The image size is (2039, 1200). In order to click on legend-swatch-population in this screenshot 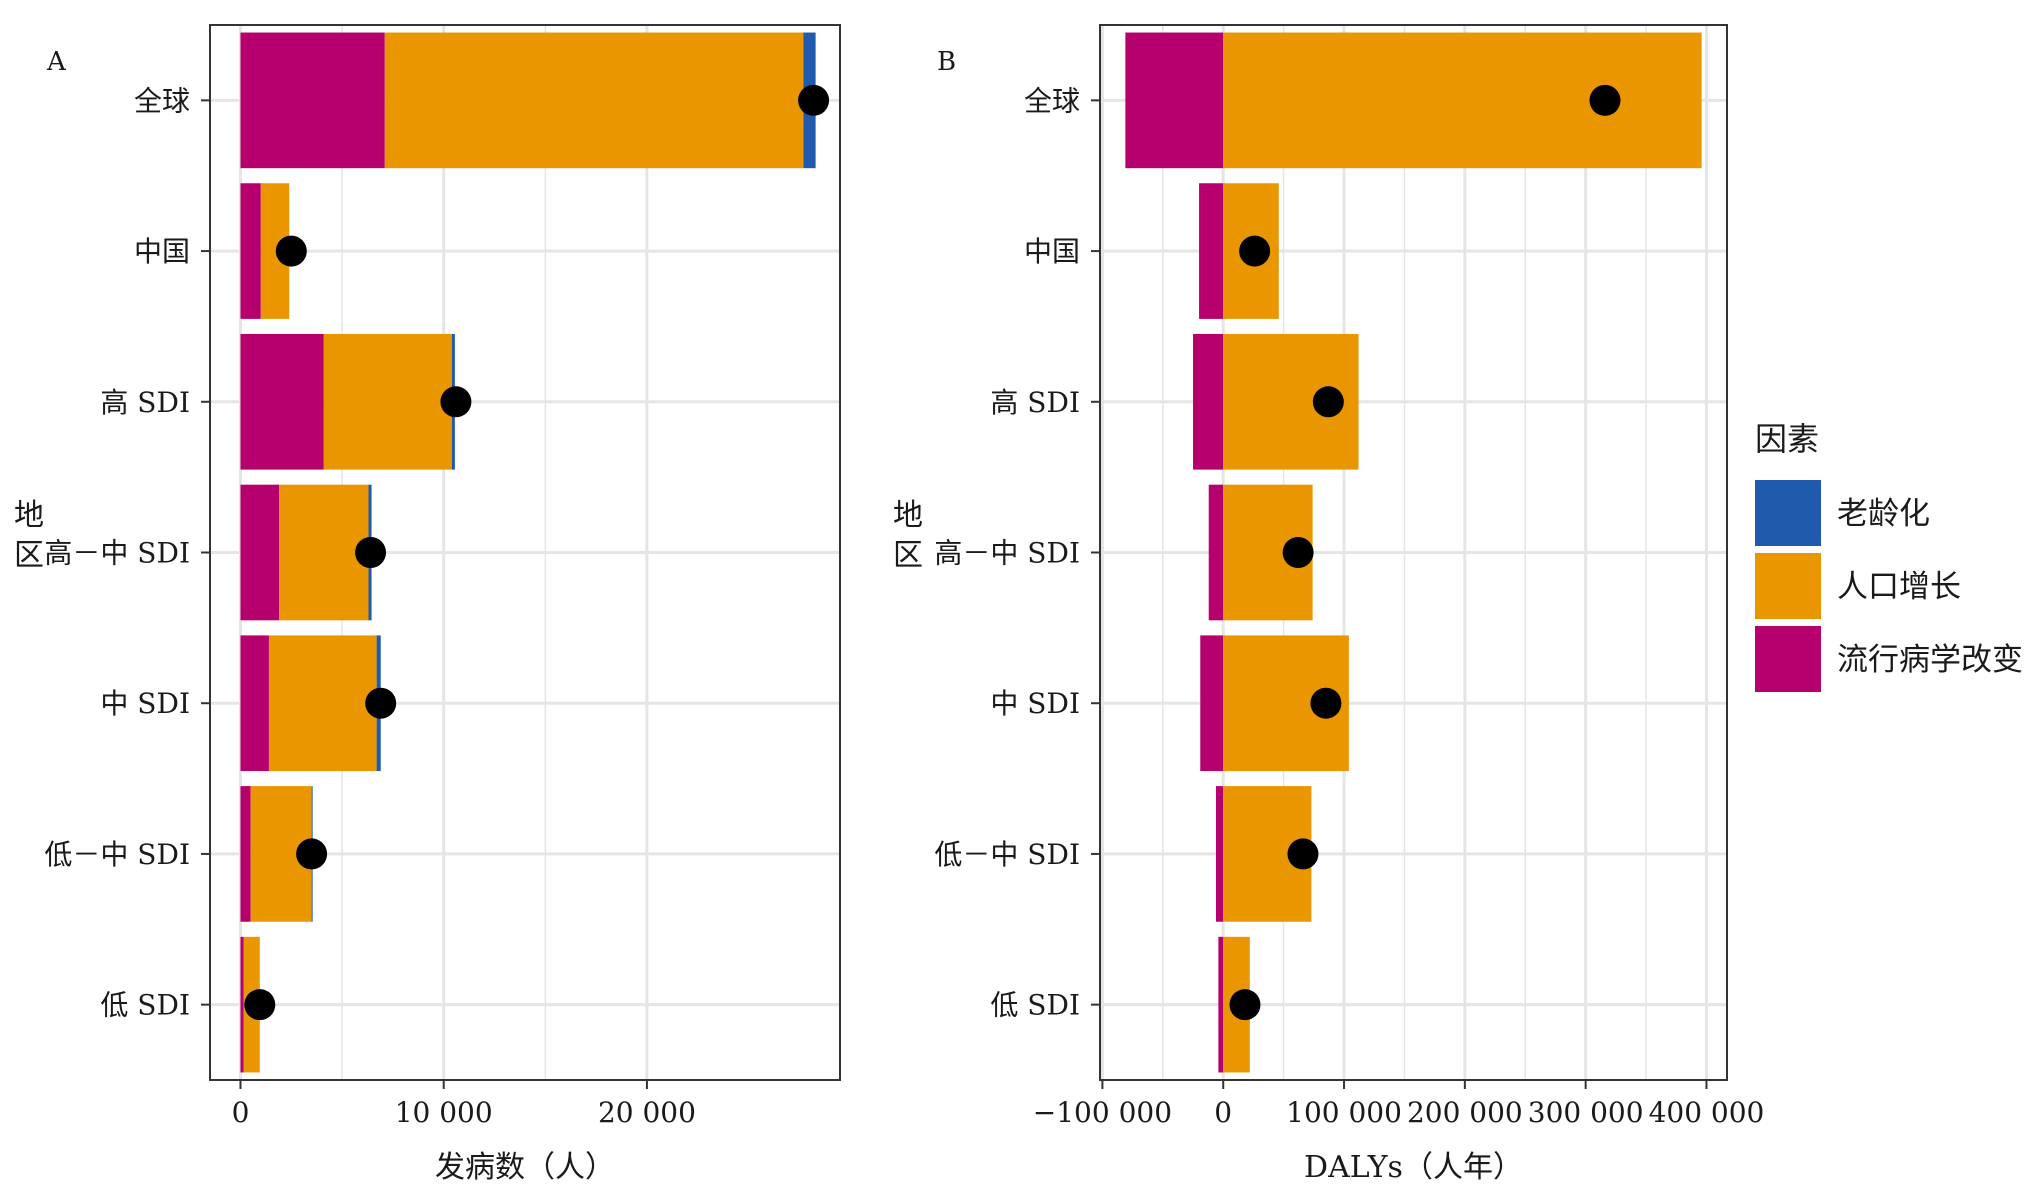, I will do `click(1788, 586)`.